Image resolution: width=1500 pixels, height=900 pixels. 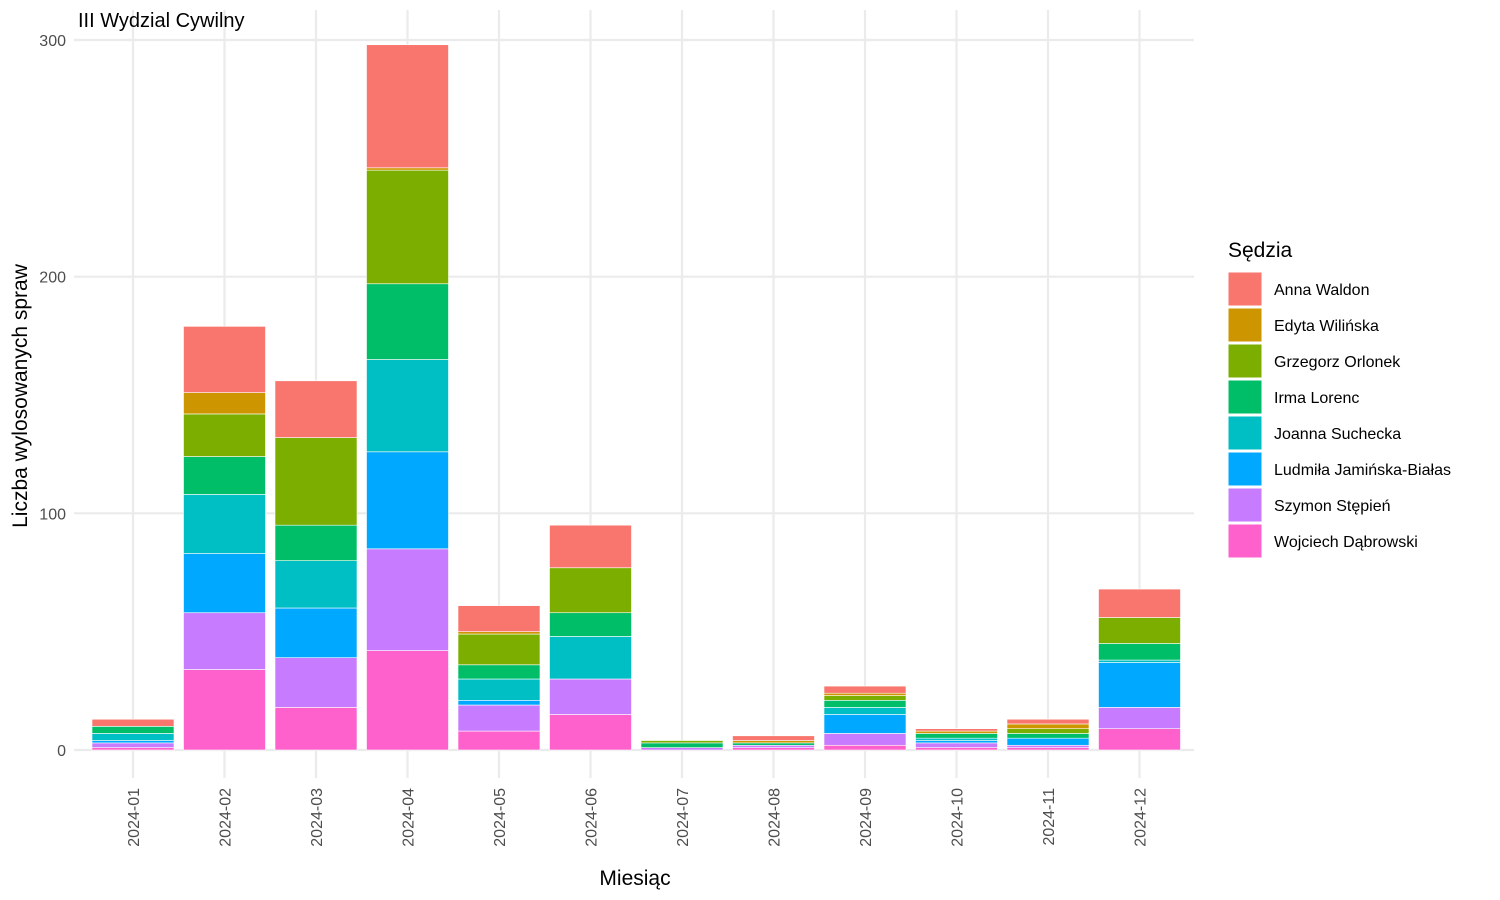 What do you see at coordinates (20, 395) in the screenshot?
I see `y-axis-title: Liczba wylosowanych spraw` at bounding box center [20, 395].